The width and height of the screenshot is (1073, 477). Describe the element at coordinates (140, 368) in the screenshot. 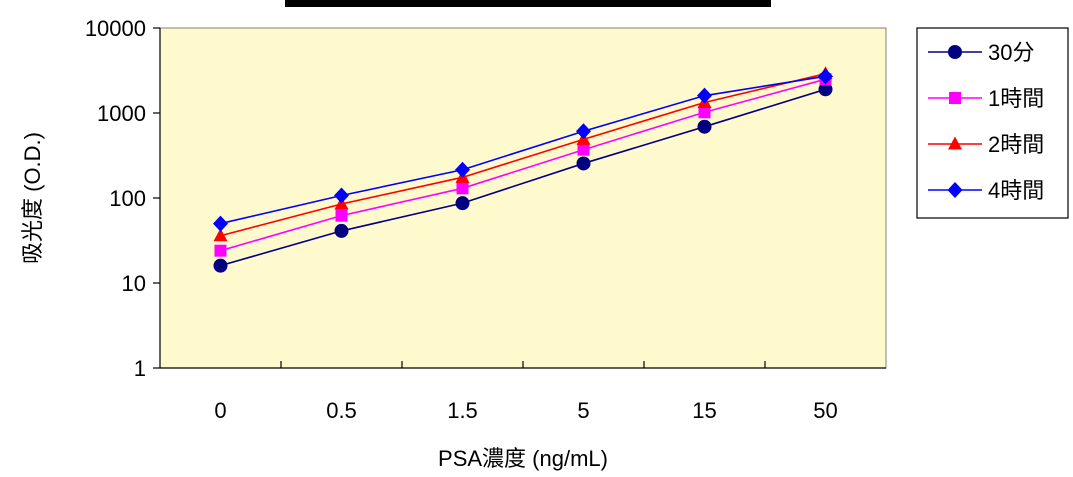

I see `y-tick-label: 1` at that location.